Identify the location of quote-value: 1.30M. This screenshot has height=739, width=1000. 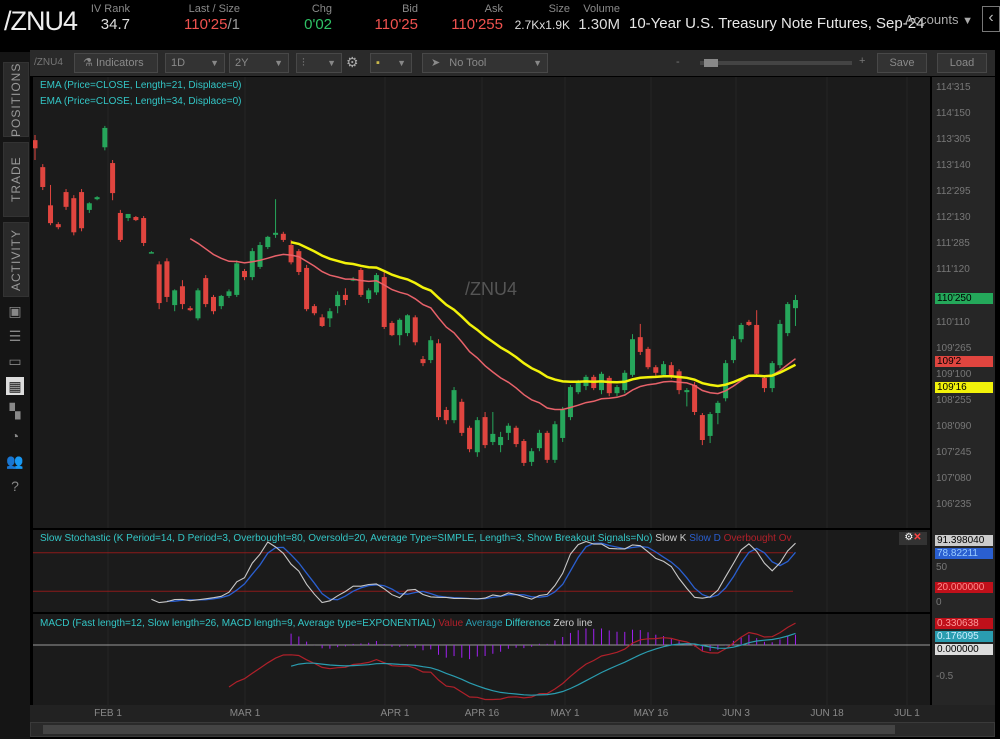
(599, 24).